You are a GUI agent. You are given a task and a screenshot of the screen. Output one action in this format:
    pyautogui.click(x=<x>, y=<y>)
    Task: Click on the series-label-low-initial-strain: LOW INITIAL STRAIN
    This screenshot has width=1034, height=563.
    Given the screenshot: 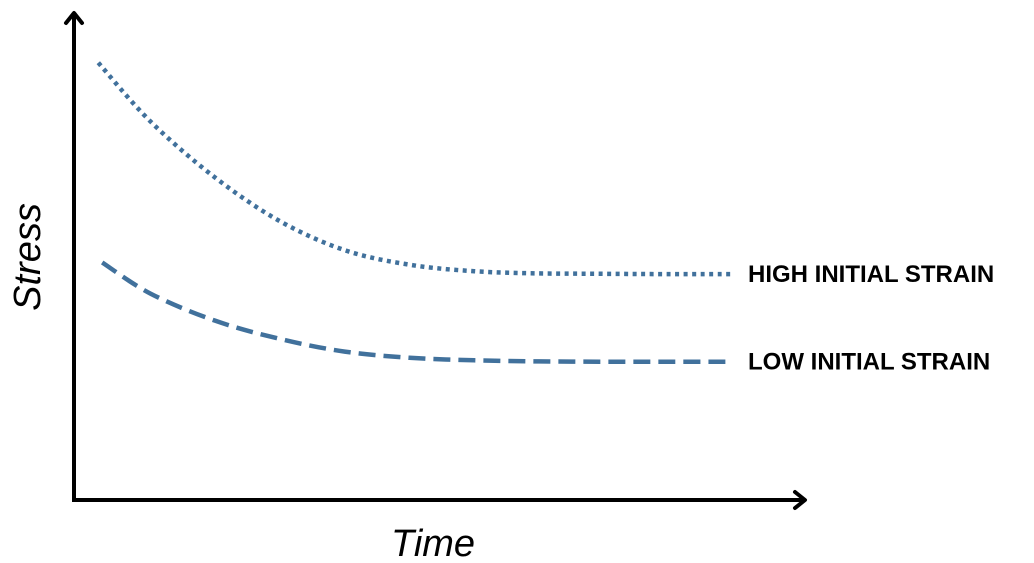 What is the action you would take?
    pyautogui.click(x=869, y=362)
    